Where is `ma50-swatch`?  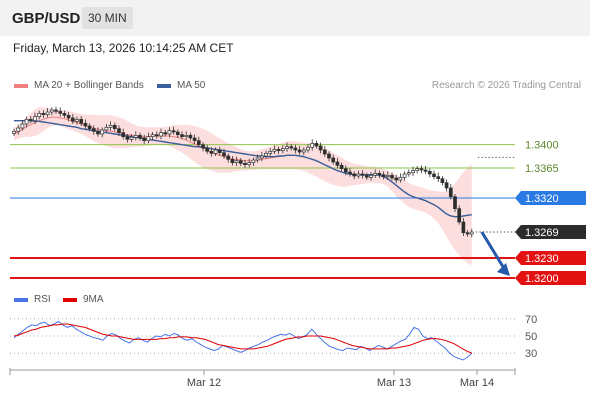
ma50-swatch is located at coordinates (164, 85).